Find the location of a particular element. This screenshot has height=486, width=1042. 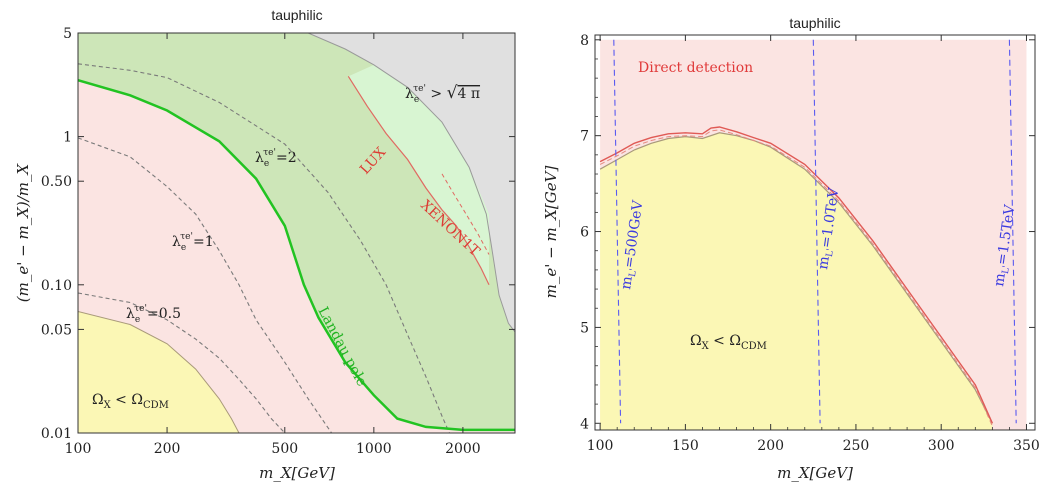

left-y-tick-label: 0.01 is located at coordinates (56, 434).